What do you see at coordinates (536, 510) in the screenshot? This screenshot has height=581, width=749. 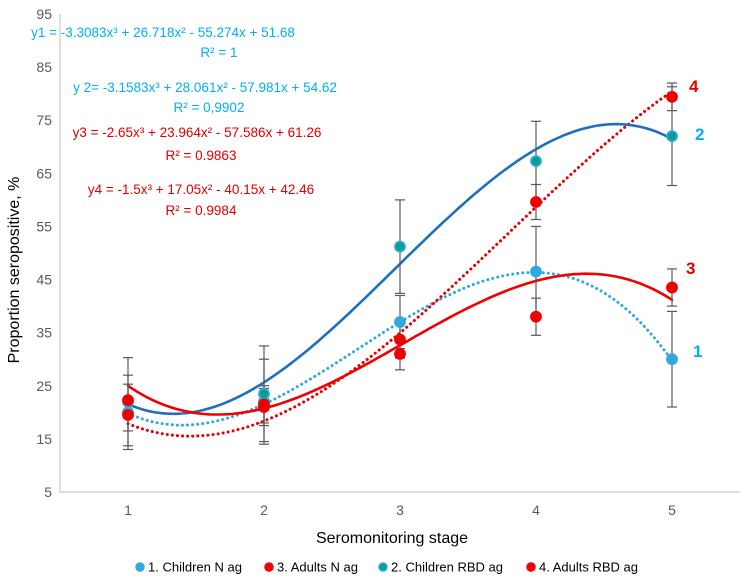 I see `x-tick-label: 4` at bounding box center [536, 510].